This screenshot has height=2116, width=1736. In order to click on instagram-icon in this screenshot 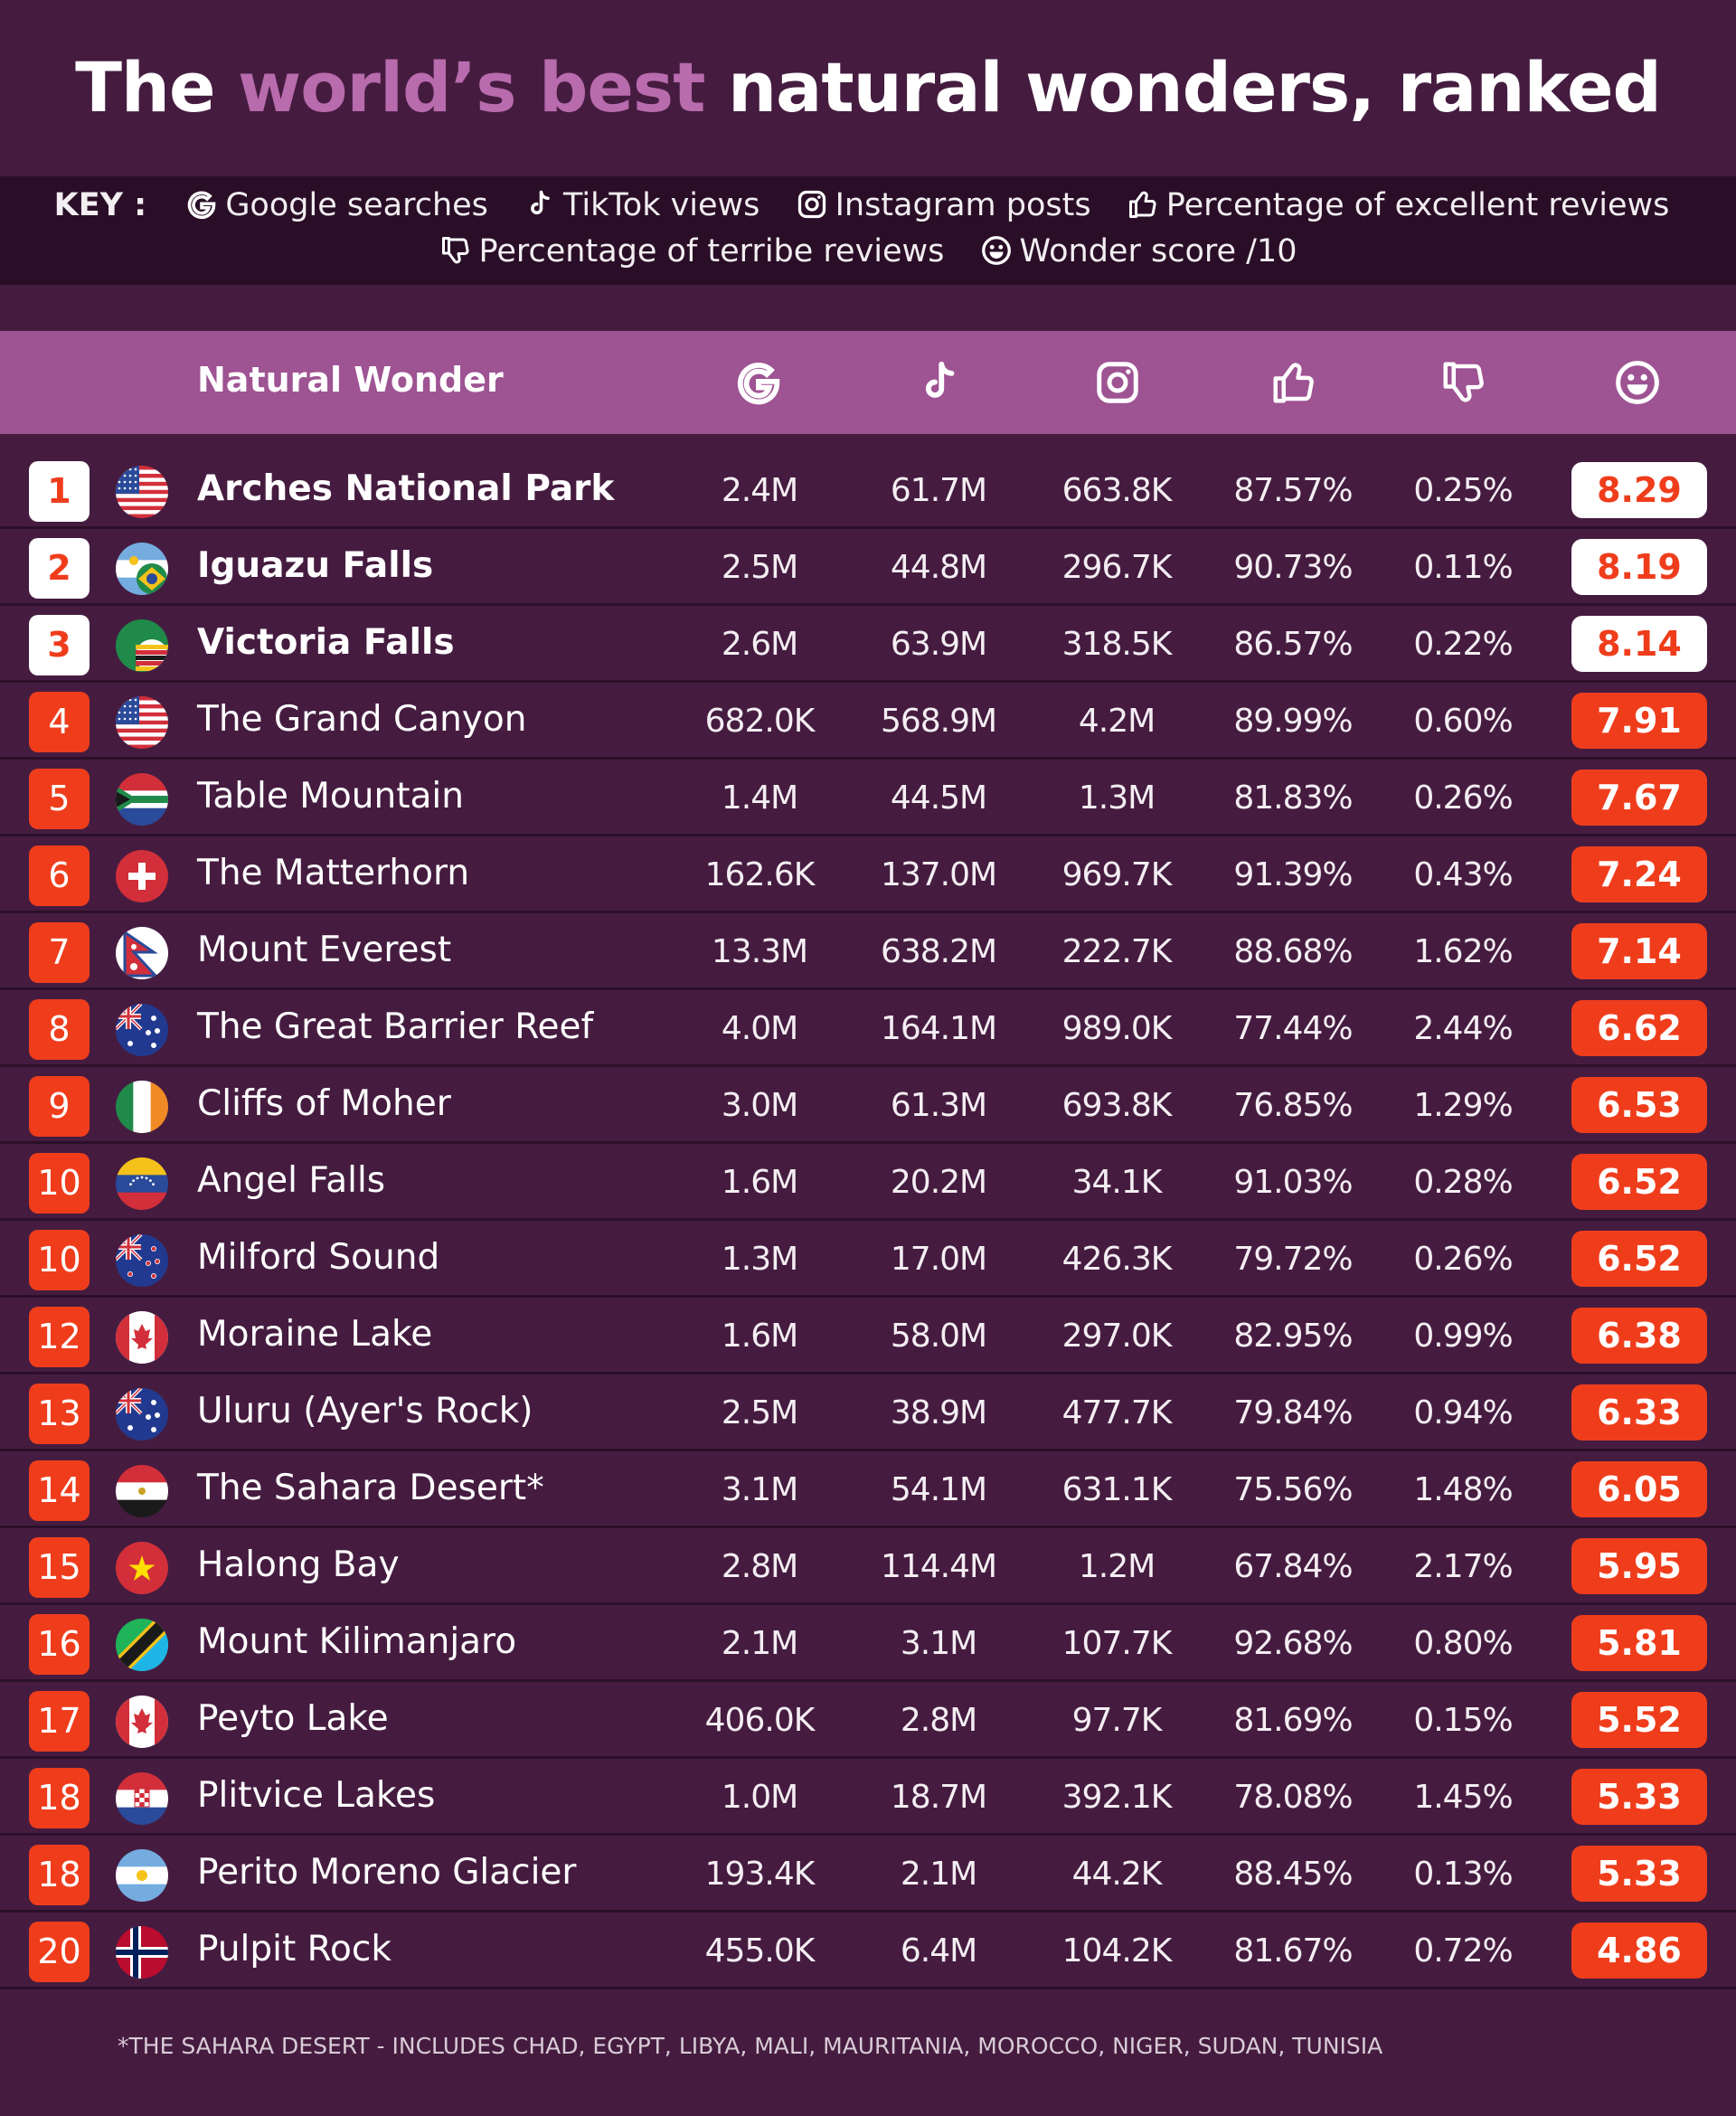, I will do `click(1117, 382)`.